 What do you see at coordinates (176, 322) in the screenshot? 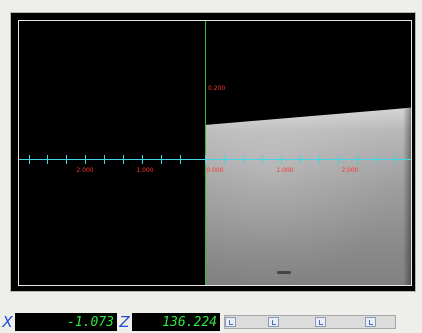
I see `z-position-readout: 136.224` at bounding box center [176, 322].